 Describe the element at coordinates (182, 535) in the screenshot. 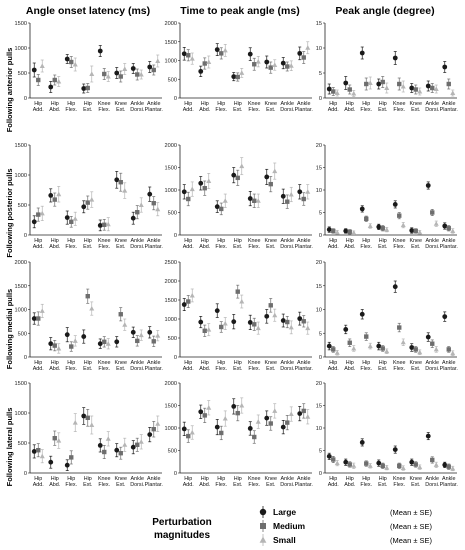

I see `legend-title-line2: magnitudes` at that location.